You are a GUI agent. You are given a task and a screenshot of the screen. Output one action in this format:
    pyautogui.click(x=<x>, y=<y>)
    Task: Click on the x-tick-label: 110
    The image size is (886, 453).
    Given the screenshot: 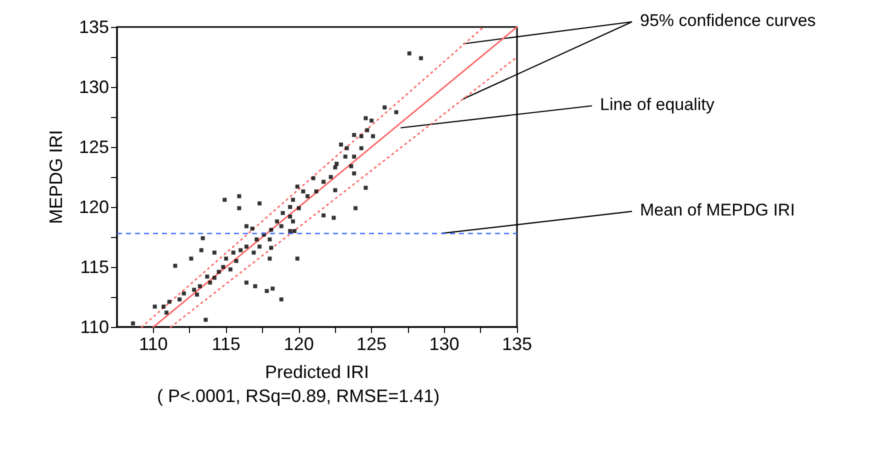 What is the action you would take?
    pyautogui.click(x=153, y=344)
    